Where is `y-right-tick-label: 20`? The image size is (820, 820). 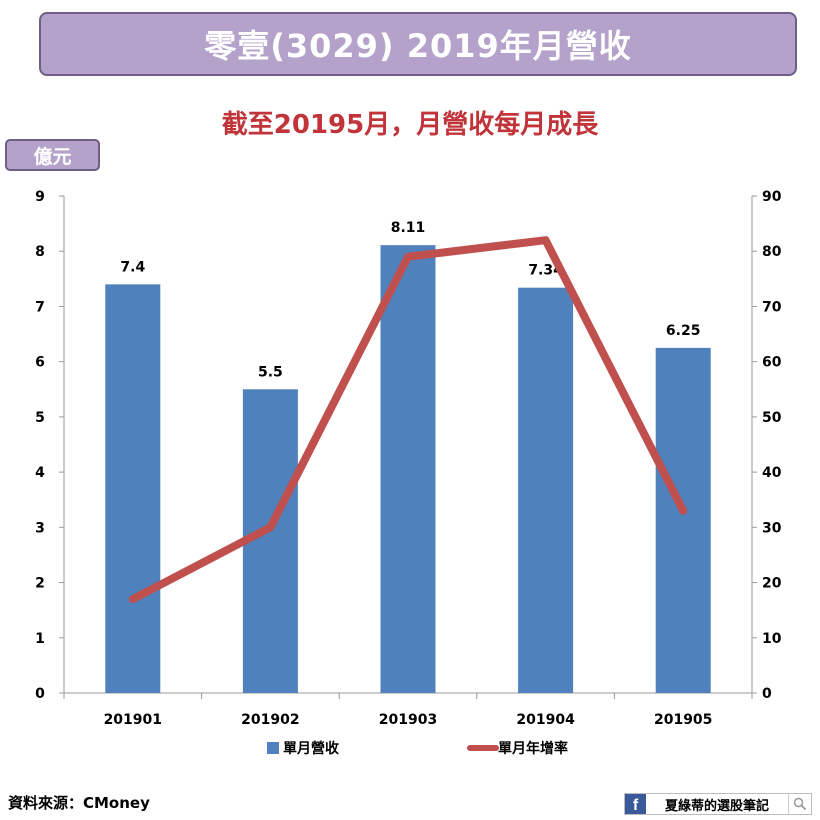 y-right-tick-label: 20 is located at coordinates (772, 584).